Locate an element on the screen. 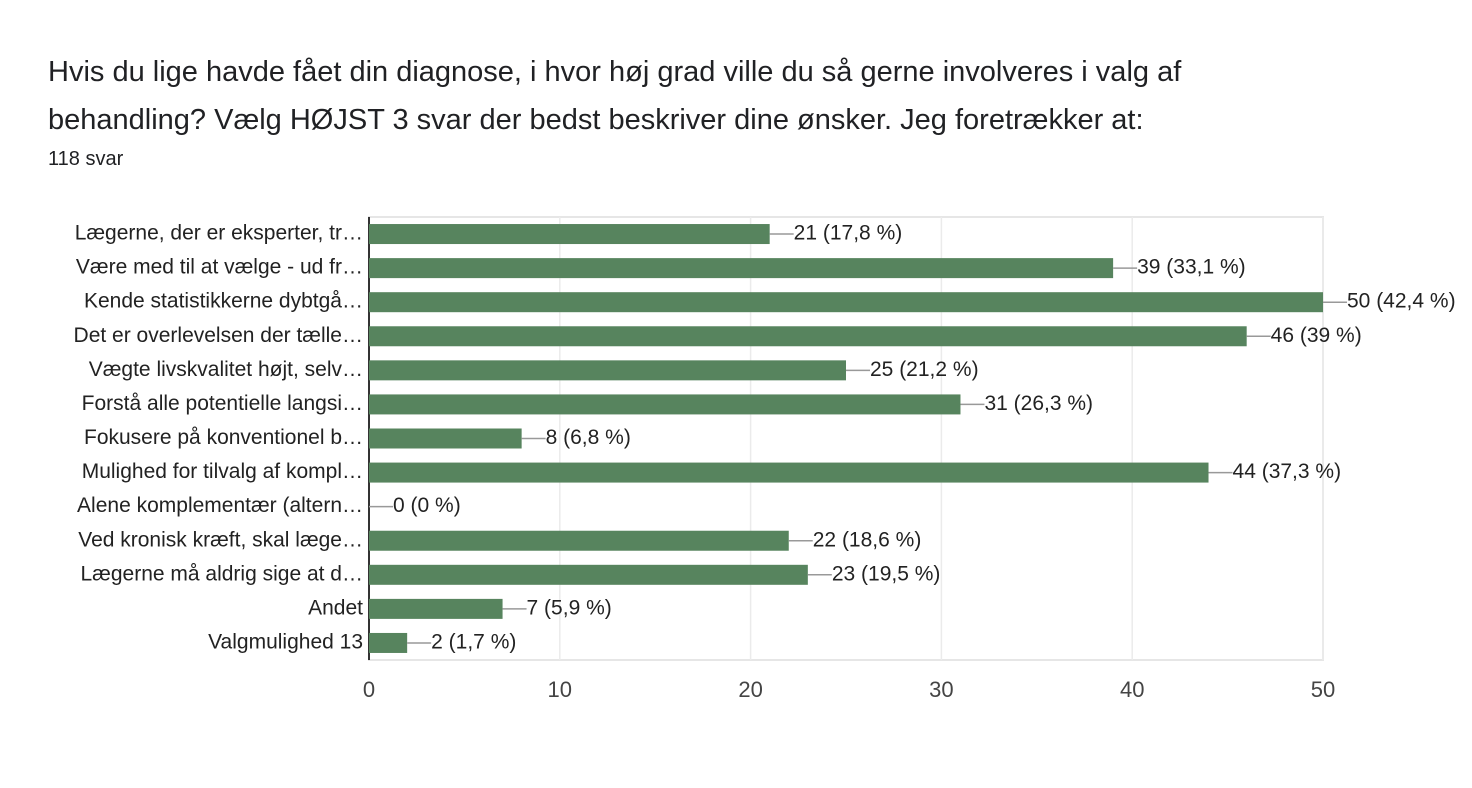 This screenshot has width=1472, height=788. value-label: 46 (39 %) is located at coordinates (1316, 335).